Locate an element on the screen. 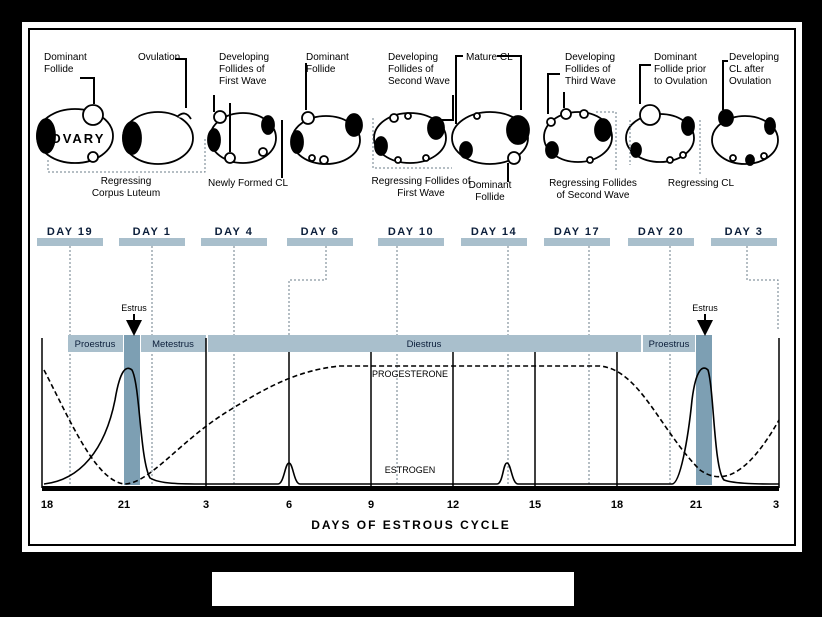  top-label-2: Ovulation is located at coordinates (159, 57).